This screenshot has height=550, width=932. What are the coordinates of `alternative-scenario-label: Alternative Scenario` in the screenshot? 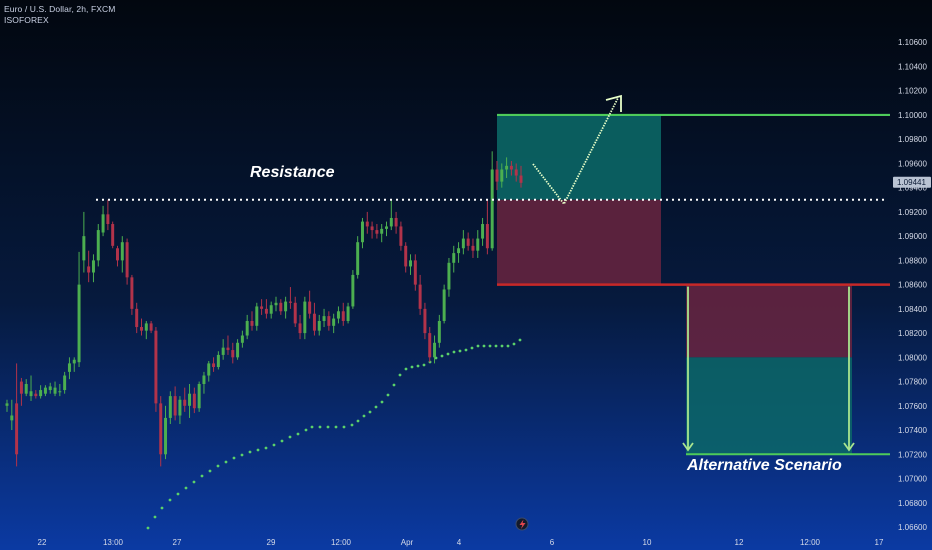 It's located at (764, 465).